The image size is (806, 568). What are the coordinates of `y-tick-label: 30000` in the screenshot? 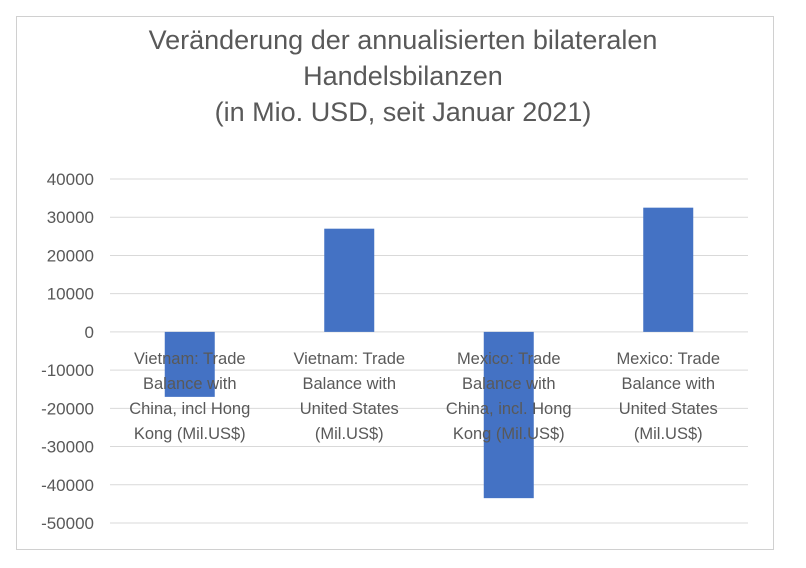 It's located at (70, 217).